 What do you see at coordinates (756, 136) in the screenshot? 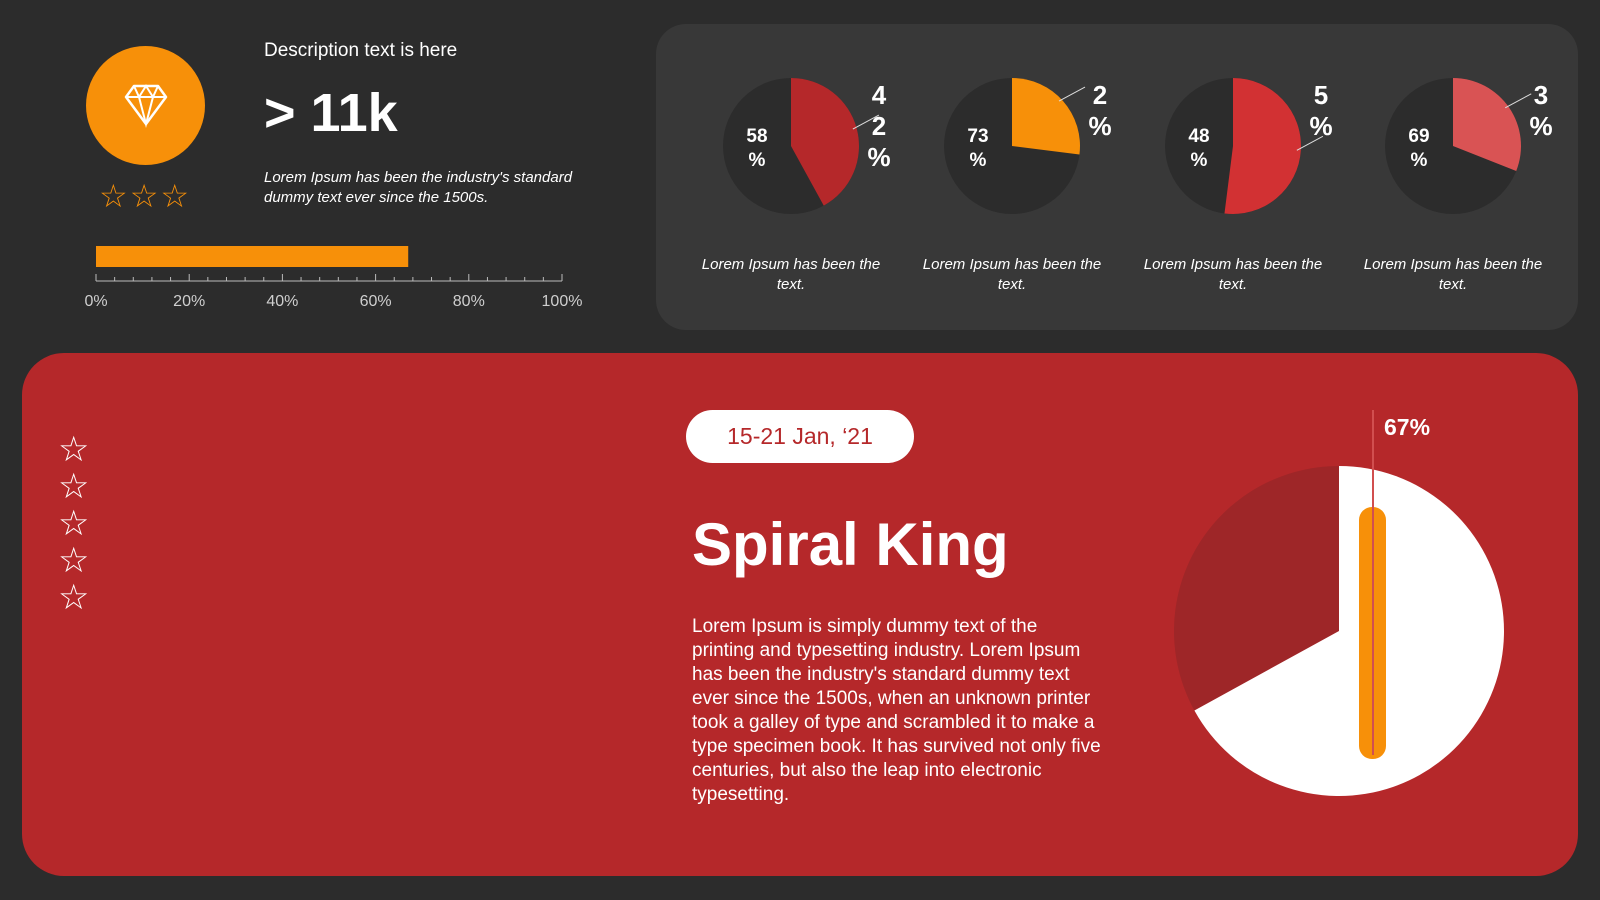
I see `slice-label: 58` at bounding box center [756, 136].